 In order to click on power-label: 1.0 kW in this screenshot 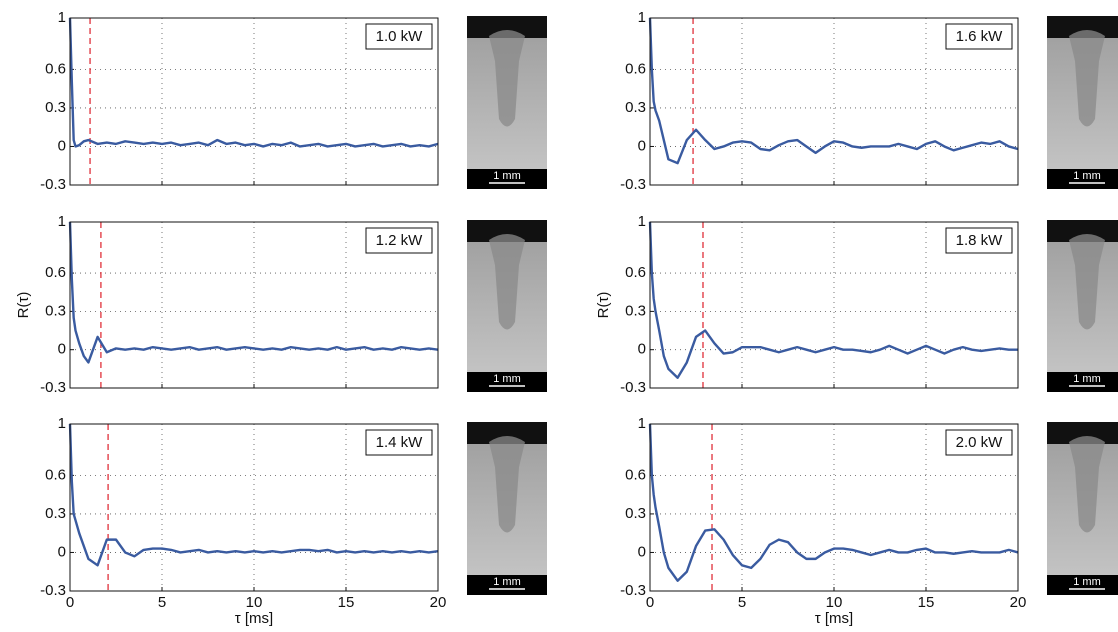, I will do `click(400, 36)`.